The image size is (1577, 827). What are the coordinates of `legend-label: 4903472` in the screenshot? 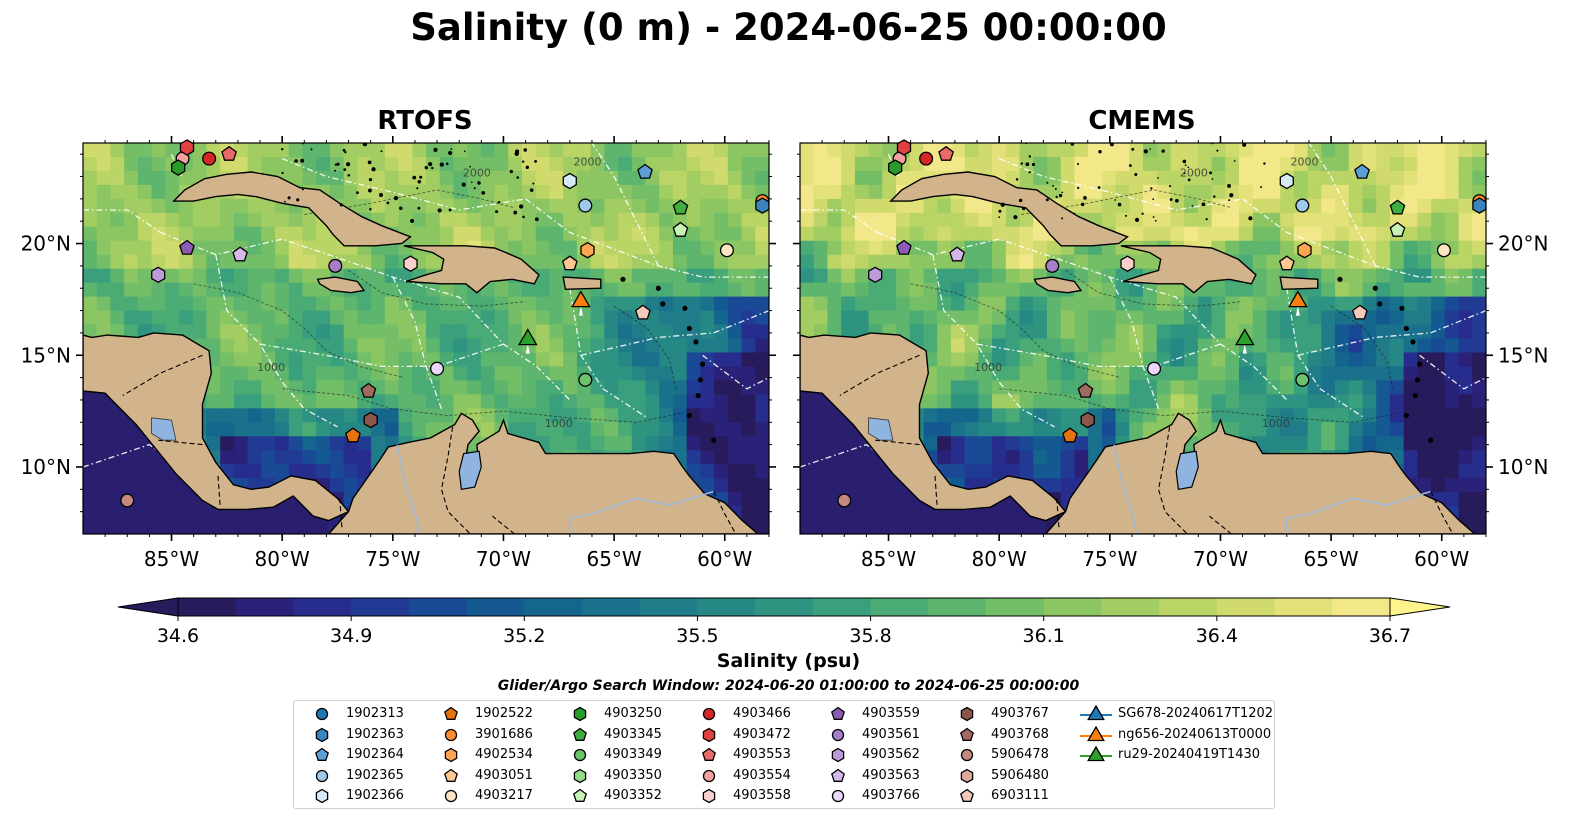 It's located at (762, 734).